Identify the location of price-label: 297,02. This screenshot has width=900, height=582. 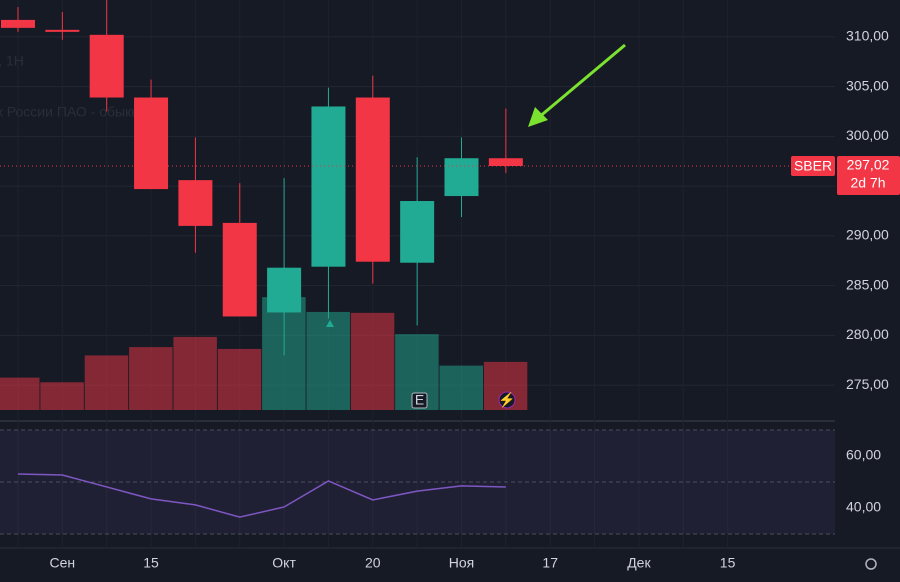
(868, 165).